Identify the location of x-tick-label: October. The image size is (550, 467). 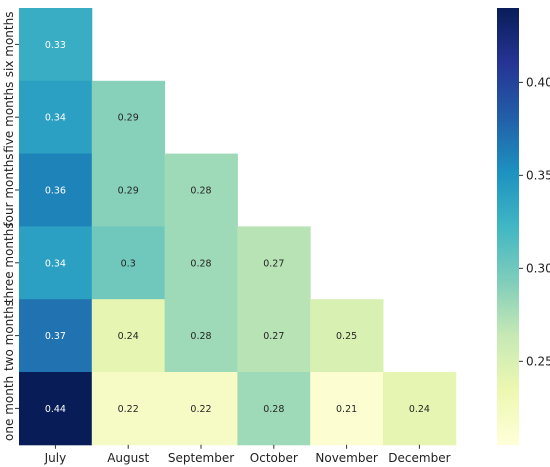
(274, 458).